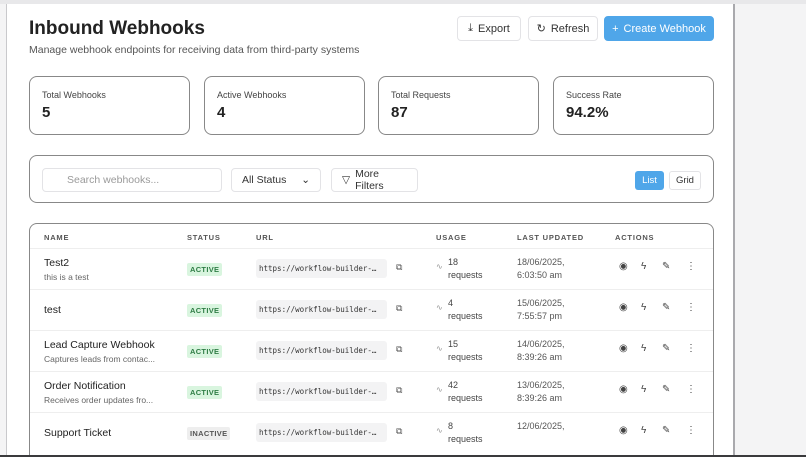 The image size is (806, 457). I want to click on column-header-usage: USAGE, so click(451, 237).